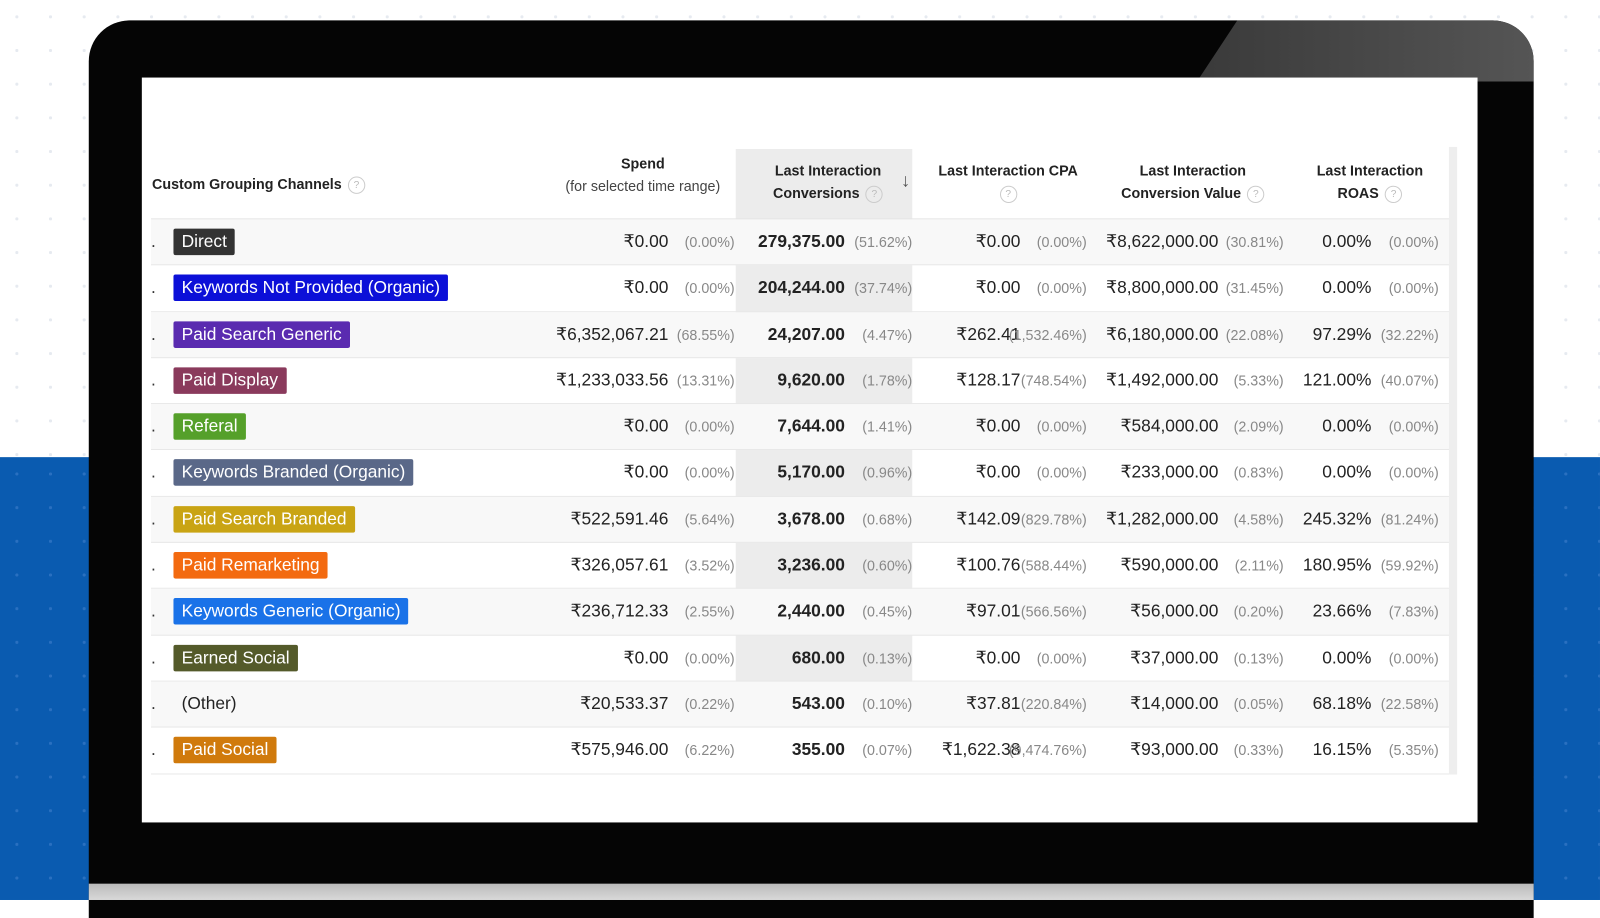 This screenshot has width=1600, height=918. Describe the element at coordinates (1047, 750) in the screenshot. I see `cpa-percent: (9,474.76%)` at that location.